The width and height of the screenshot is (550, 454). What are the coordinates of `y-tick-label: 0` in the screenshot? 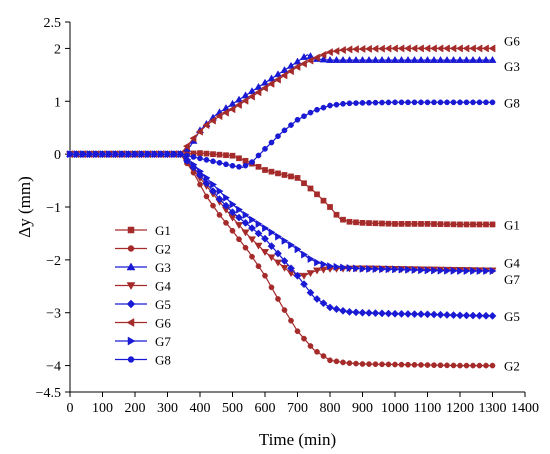 It's located at (57, 155).